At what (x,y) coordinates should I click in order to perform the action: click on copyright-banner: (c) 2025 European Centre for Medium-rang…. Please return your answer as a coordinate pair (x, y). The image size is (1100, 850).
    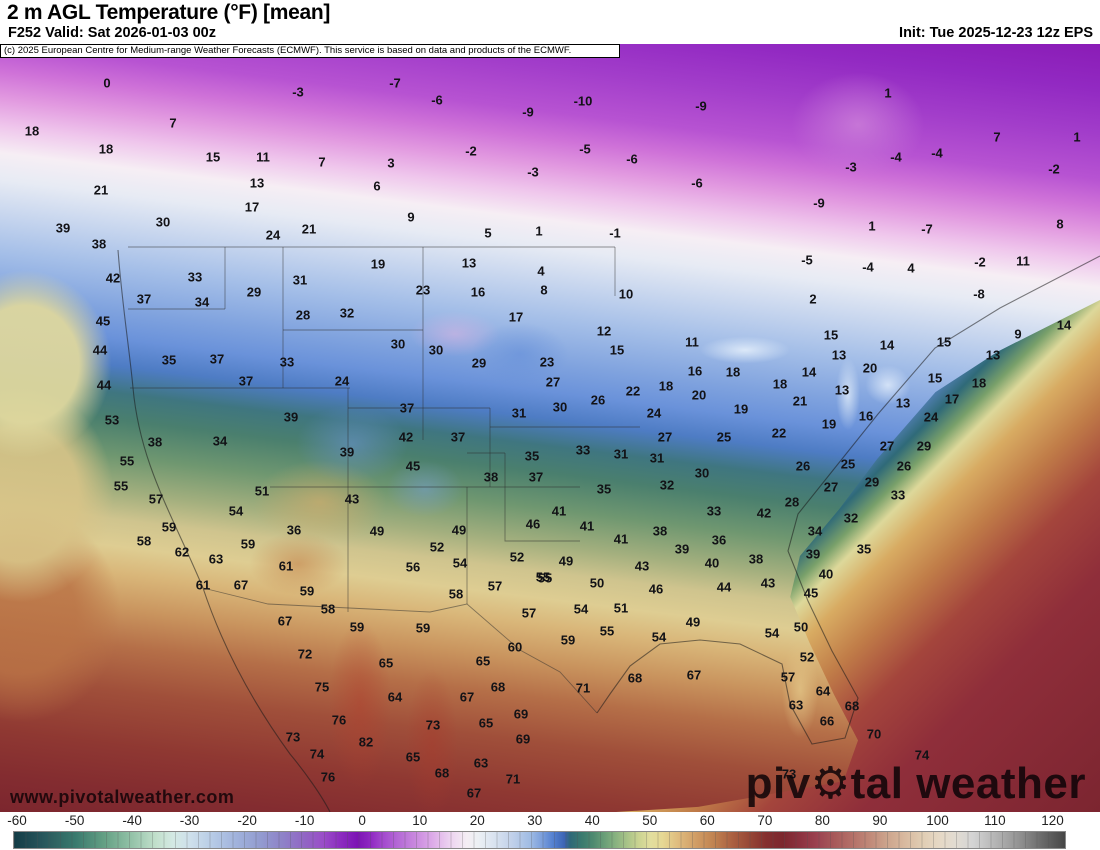
    Looking at the image, I should click on (310, 51).